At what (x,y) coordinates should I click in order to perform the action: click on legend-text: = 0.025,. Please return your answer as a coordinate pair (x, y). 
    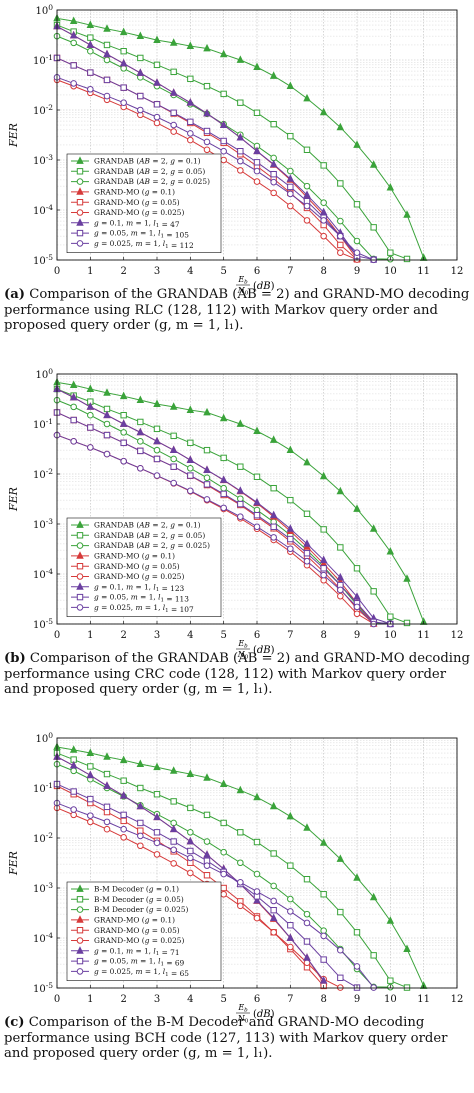
    Looking at the image, I should click on (117, 971).